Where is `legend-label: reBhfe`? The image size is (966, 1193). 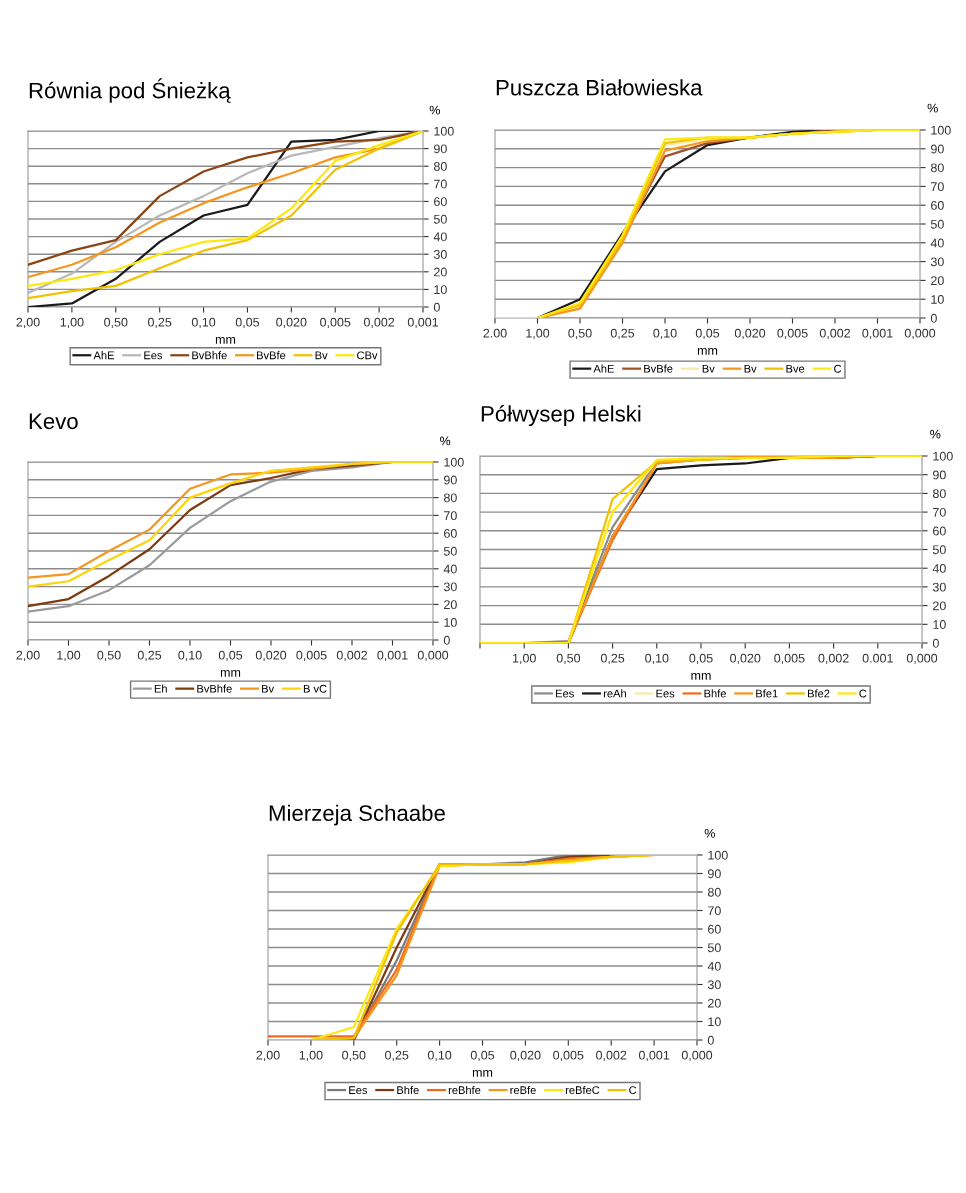
legend-label: reBhfe is located at coordinates (464, 1090).